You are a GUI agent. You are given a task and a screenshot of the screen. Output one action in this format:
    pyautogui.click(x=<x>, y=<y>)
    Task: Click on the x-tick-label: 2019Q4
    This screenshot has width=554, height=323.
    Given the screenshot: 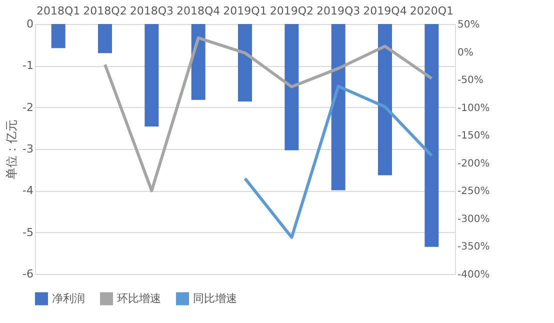 What is the action you would take?
    pyautogui.click(x=385, y=11)
    